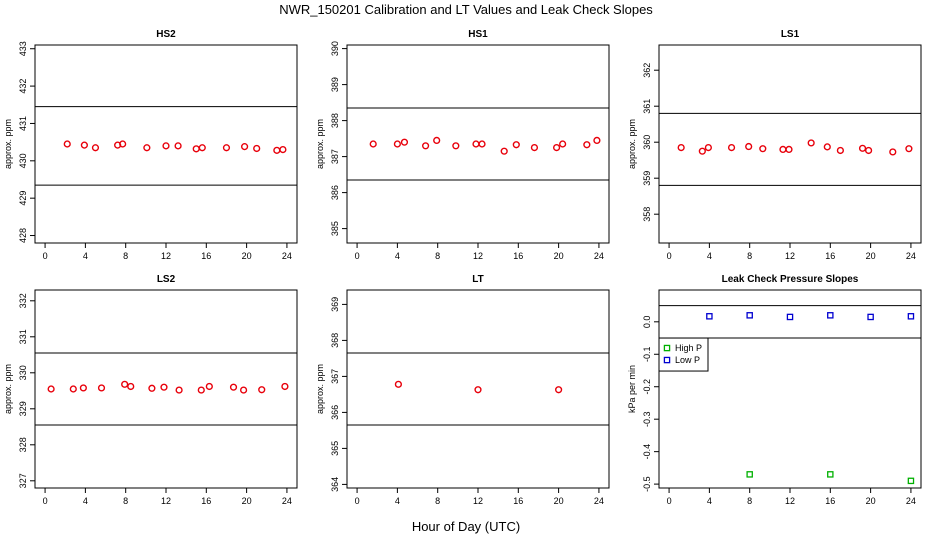  What do you see at coordinates (632, 389) in the screenshot?
I see `y-axis-label: kPa per min` at bounding box center [632, 389].